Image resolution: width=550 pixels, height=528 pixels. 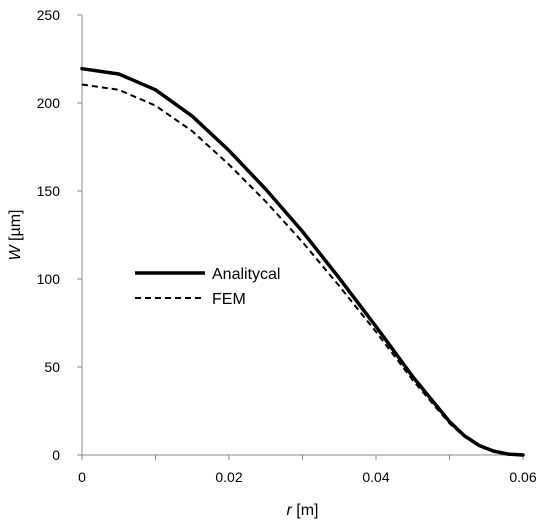 What do you see at coordinates (82, 477) in the screenshot?
I see `x-tick-label: 0` at bounding box center [82, 477].